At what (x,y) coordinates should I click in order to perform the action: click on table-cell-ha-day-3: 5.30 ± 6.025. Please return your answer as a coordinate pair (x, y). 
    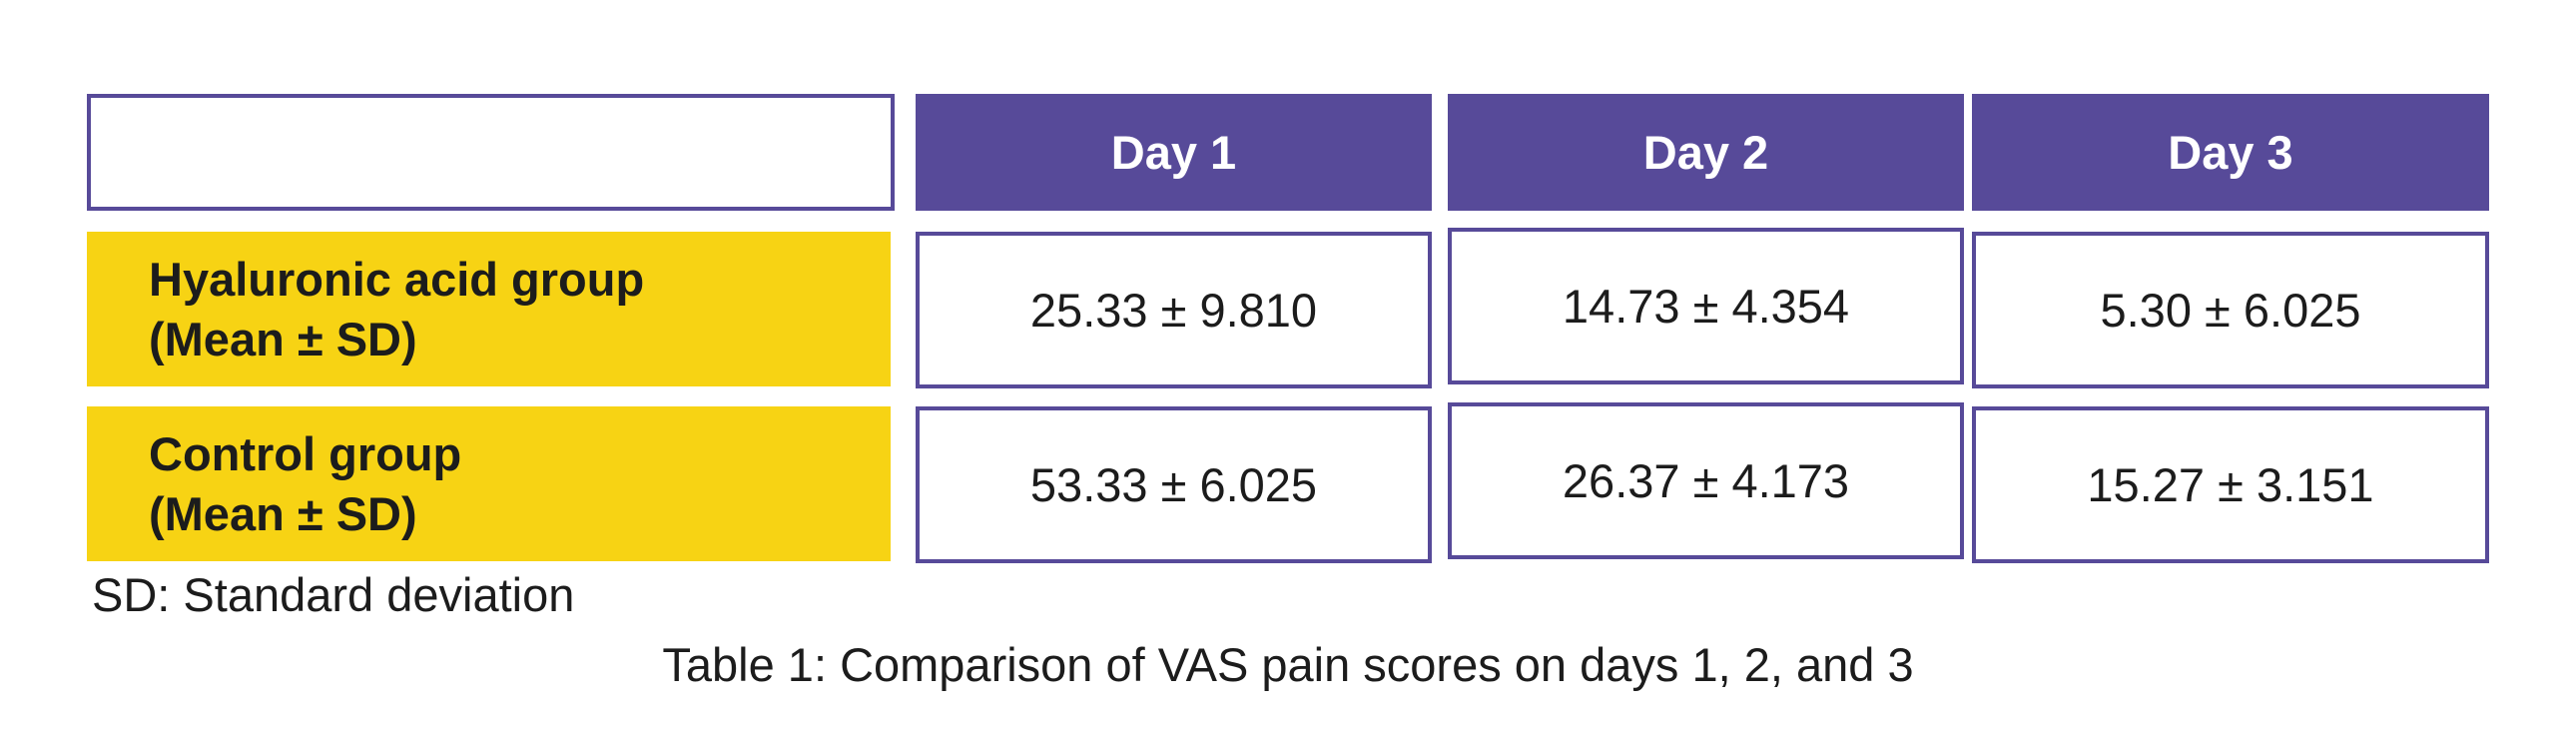
    Looking at the image, I should click on (2231, 310).